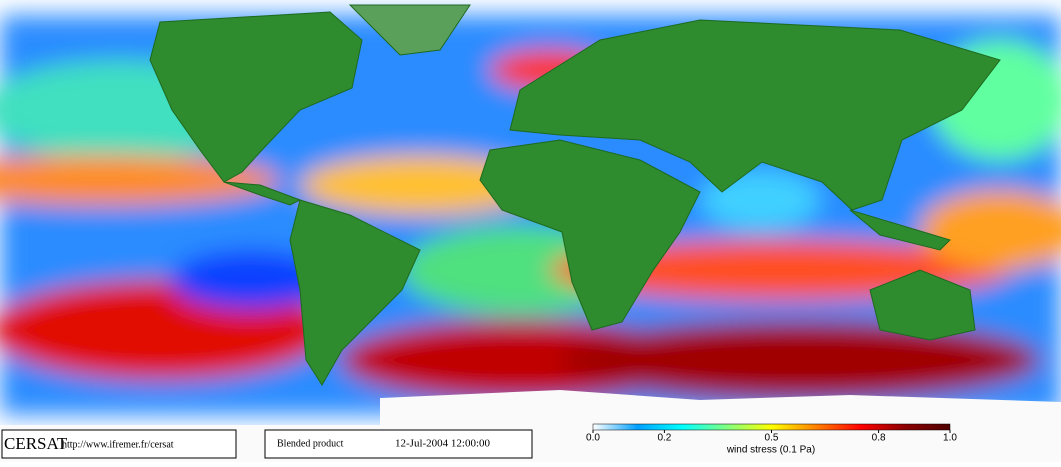 This screenshot has height=467, width=1061. What do you see at coordinates (443, 444) in the screenshot?
I see `timestamp: 12-Jul-2004 12:00:00` at bounding box center [443, 444].